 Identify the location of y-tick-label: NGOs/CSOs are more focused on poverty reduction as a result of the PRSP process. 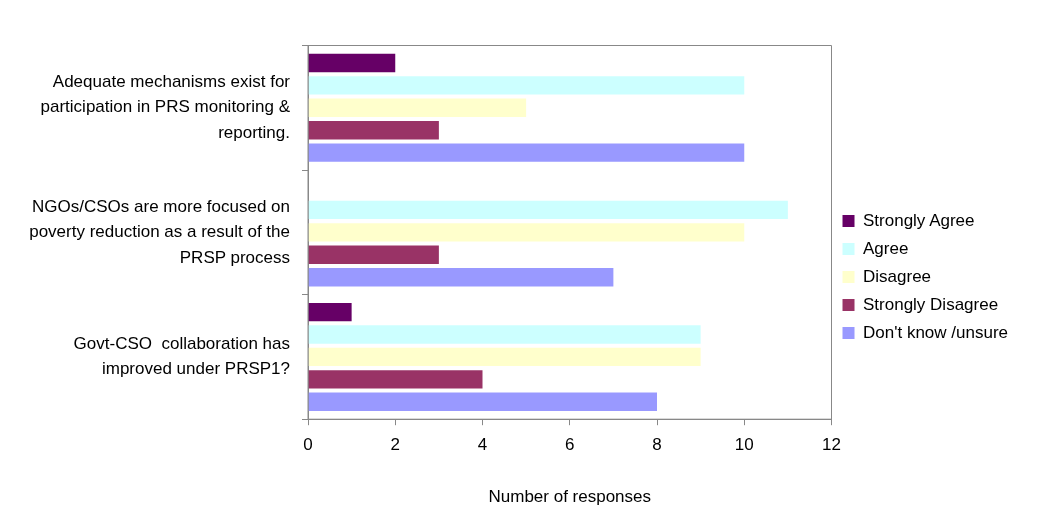
(159, 231).